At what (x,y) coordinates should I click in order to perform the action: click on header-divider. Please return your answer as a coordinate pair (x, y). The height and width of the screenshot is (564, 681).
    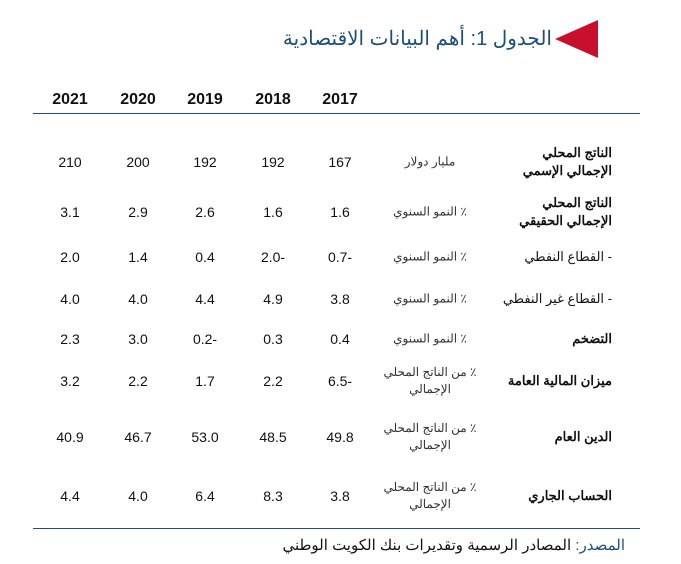
    Looking at the image, I should click on (336, 113).